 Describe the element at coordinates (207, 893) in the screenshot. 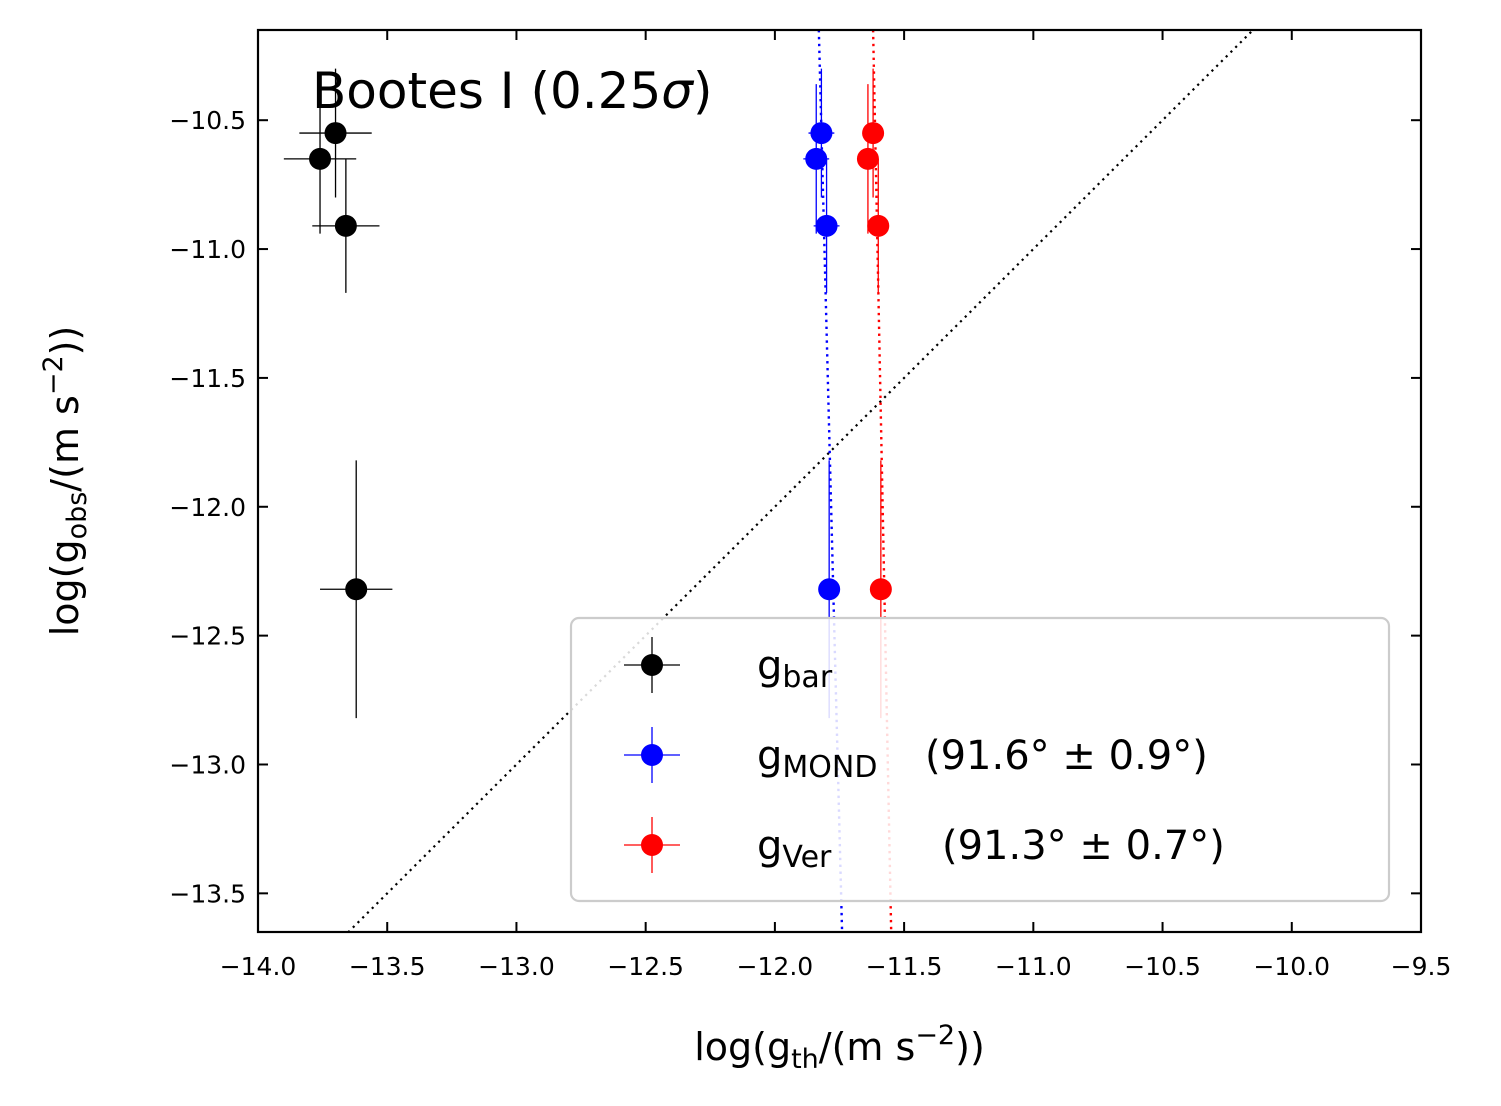

I see `y-tick-label: −13.5` at that location.